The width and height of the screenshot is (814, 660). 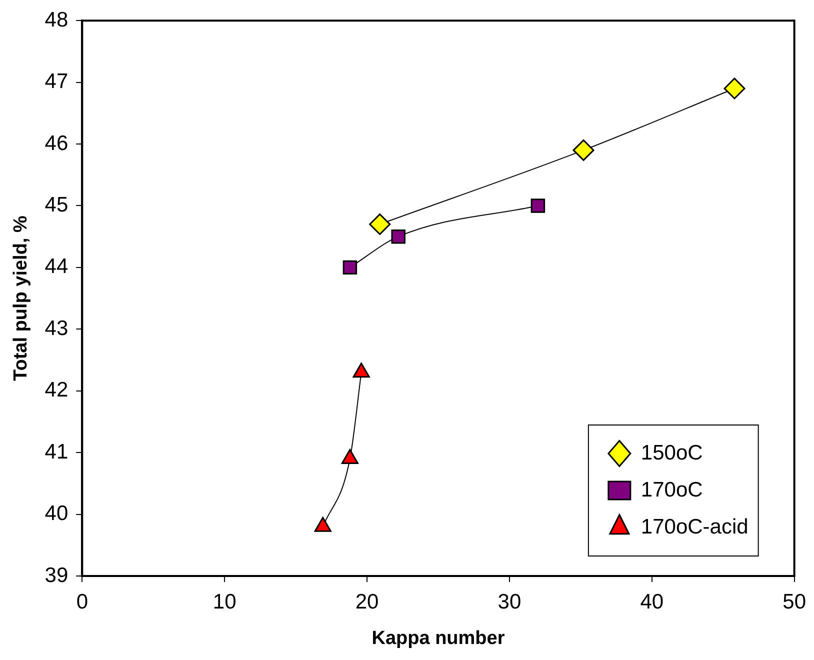 I want to click on y-tick-label: 40, so click(x=56, y=514).